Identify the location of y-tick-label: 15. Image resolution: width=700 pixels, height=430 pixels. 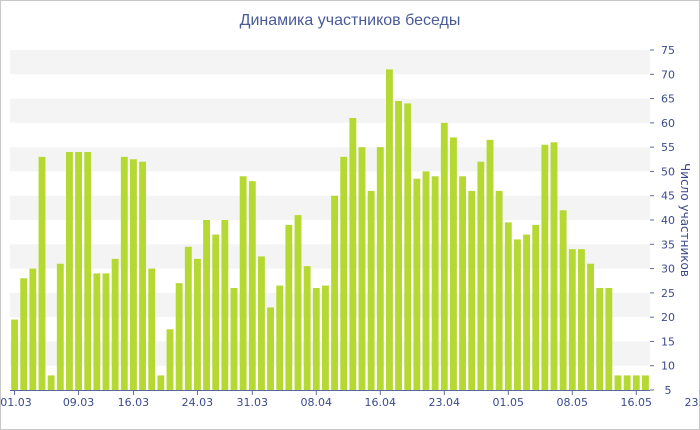
(668, 341).